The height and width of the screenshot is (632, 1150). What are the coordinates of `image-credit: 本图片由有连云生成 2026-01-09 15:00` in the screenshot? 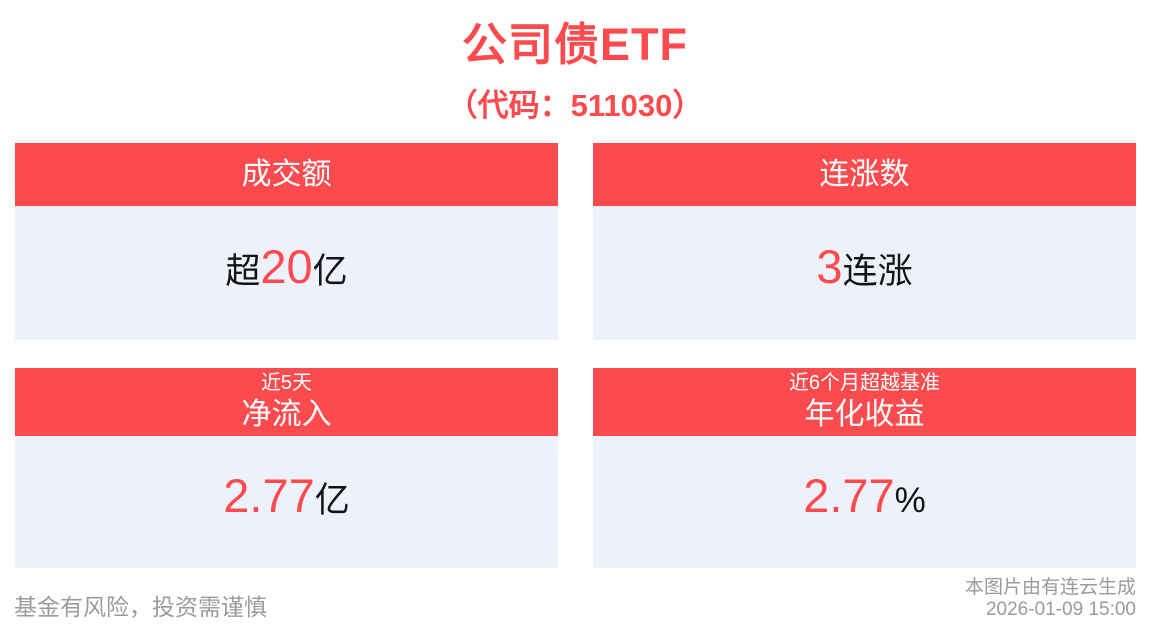 It's located at (1050, 599).